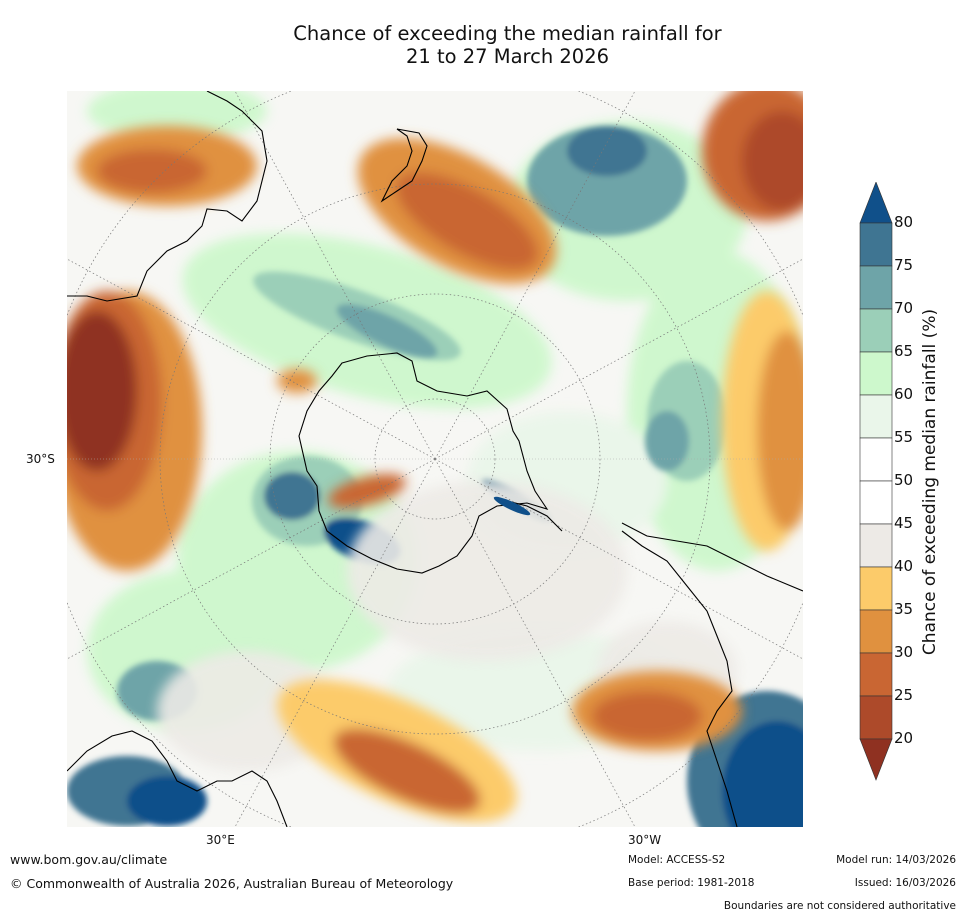 Image resolution: width=965 pixels, height=919 pixels. I want to click on colorbar-tick-label: 60, so click(904, 394).